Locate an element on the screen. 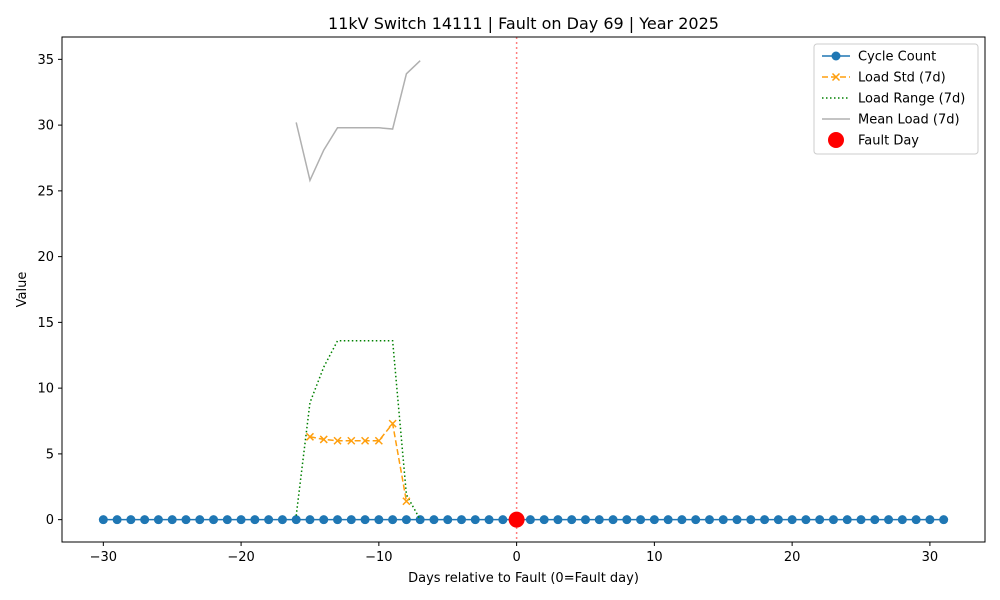 The image size is (1000, 600). x-axis-label: Days relative to Fault (0=Fault day) is located at coordinates (523, 578).